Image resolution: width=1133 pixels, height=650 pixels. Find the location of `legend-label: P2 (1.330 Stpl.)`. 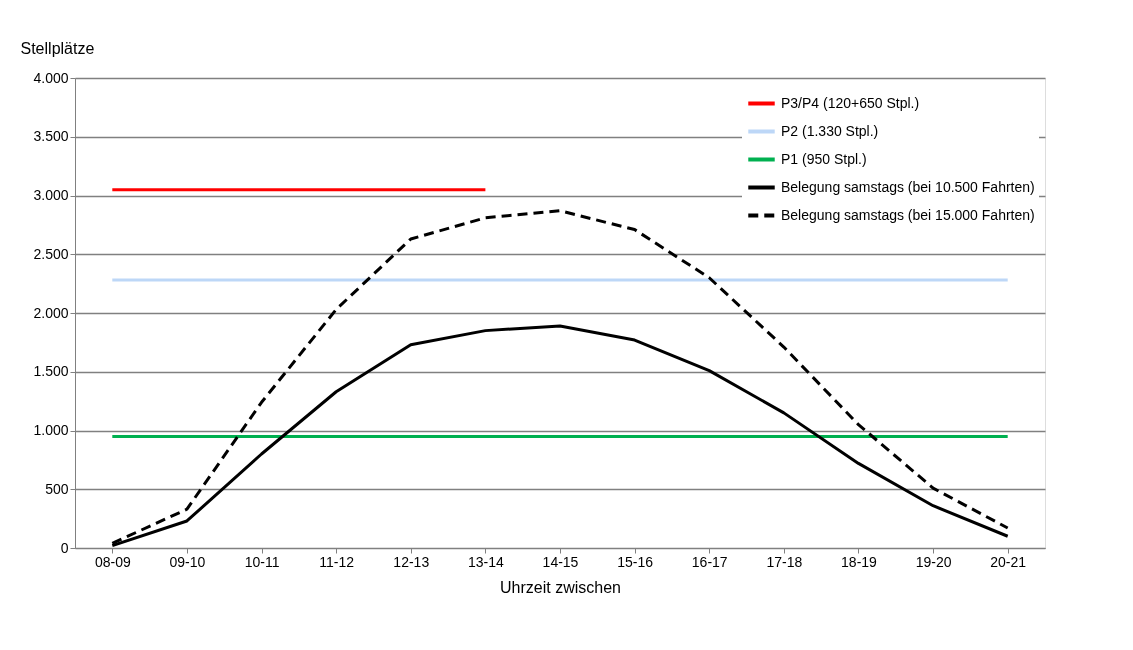

legend-label: P2 (1.330 Stpl.) is located at coordinates (830, 130).